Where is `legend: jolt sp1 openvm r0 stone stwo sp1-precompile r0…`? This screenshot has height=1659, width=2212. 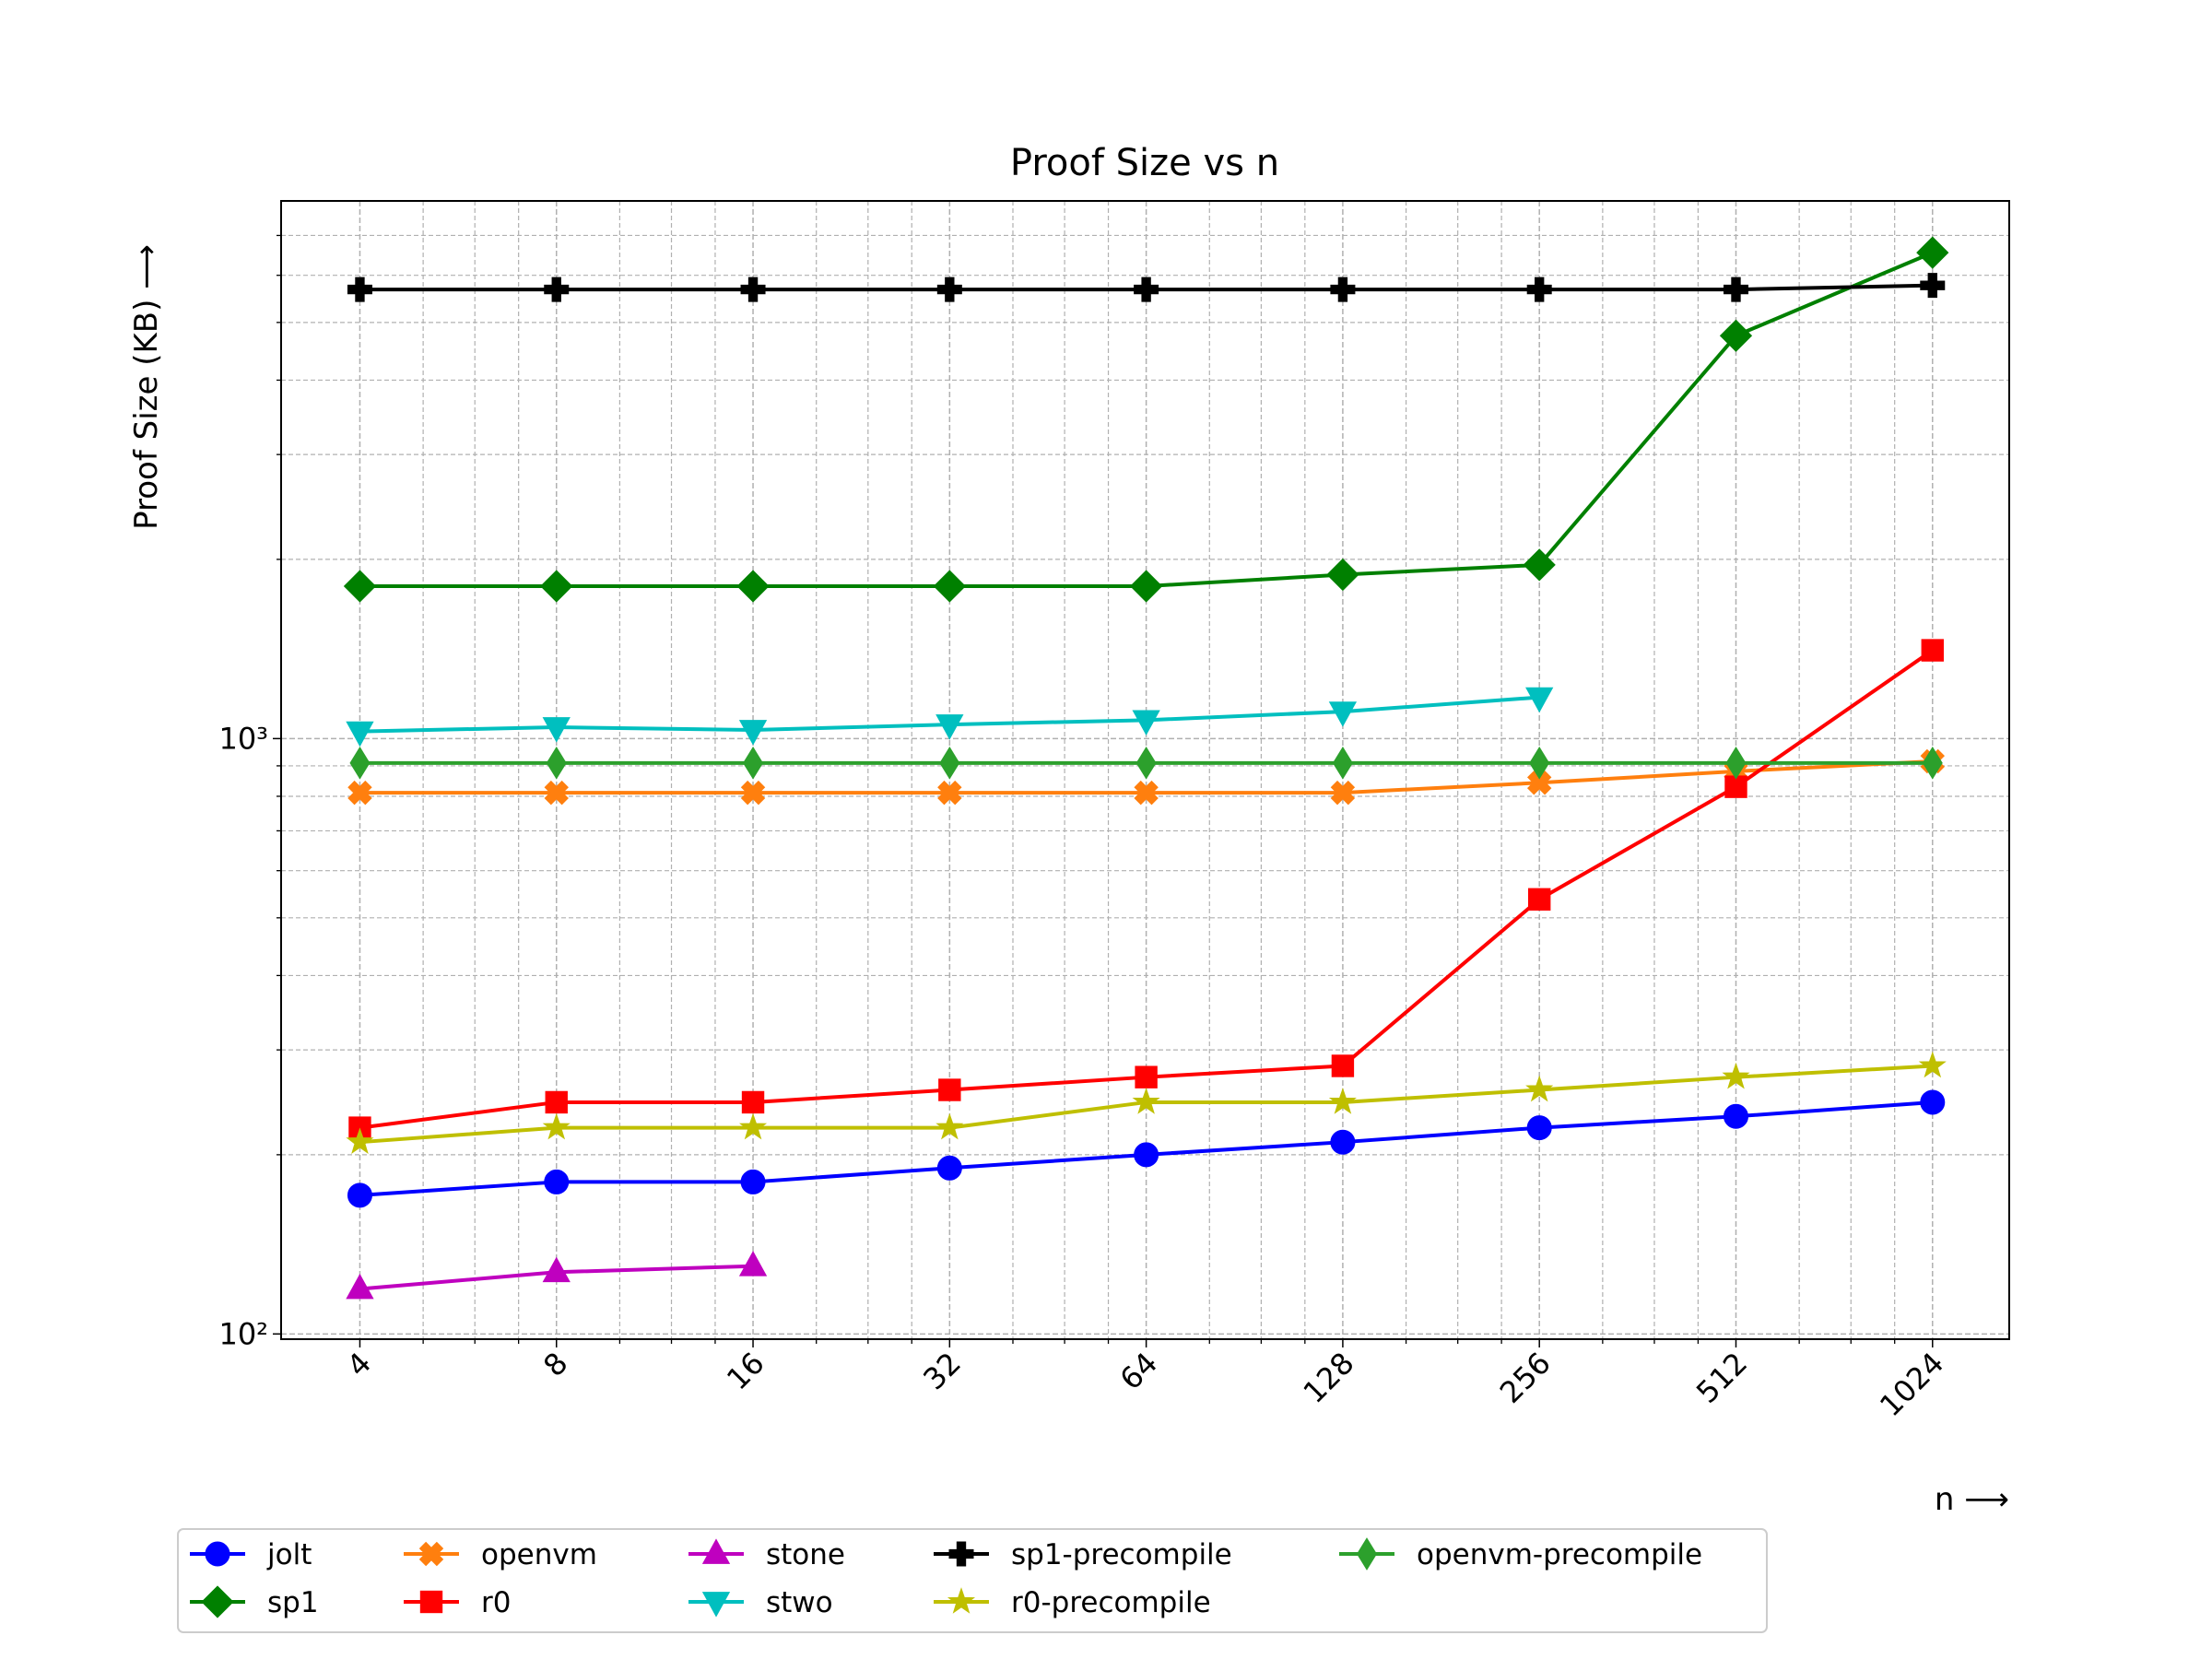
legend: jolt sp1 openvm r0 stone stwo sp1-precompile r0… is located at coordinates (972, 1580).